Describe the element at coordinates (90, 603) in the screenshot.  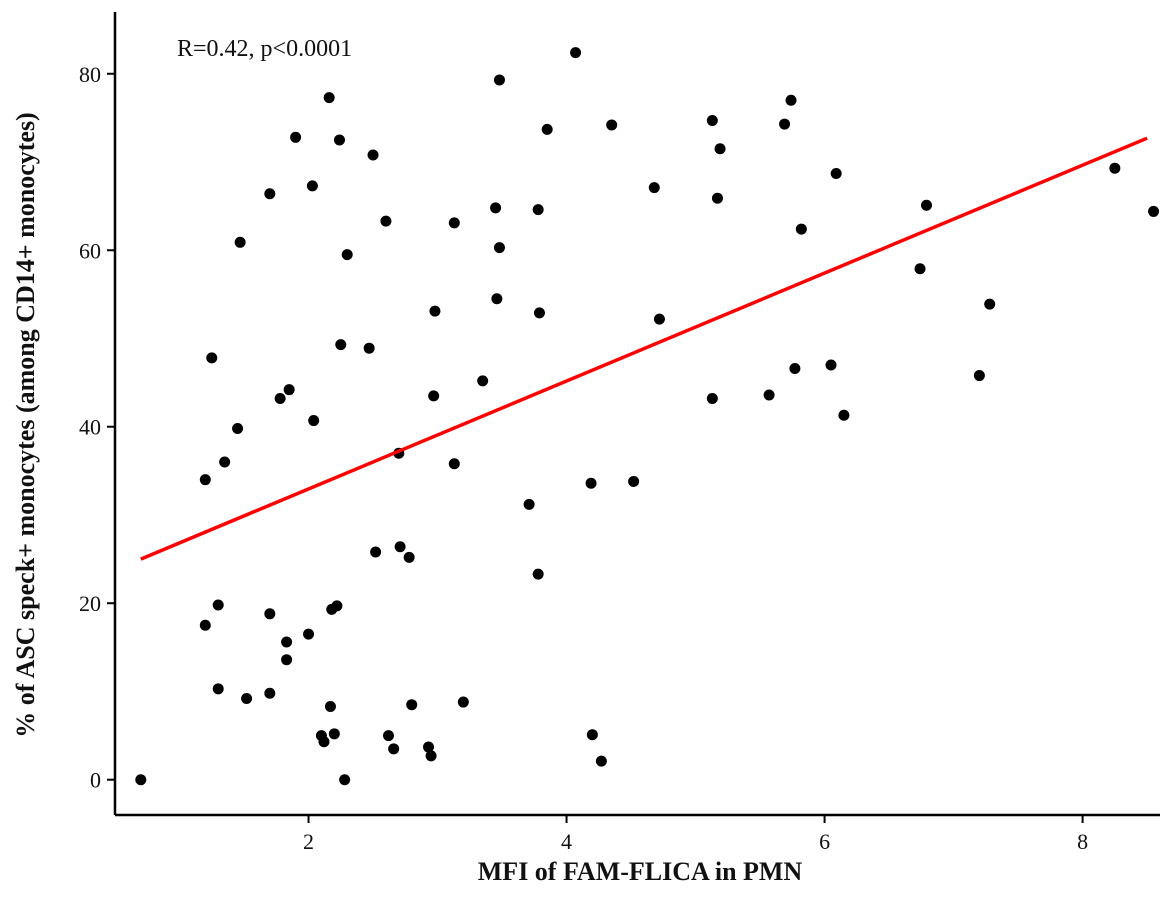
I see `y-tick-label: 20` at that location.